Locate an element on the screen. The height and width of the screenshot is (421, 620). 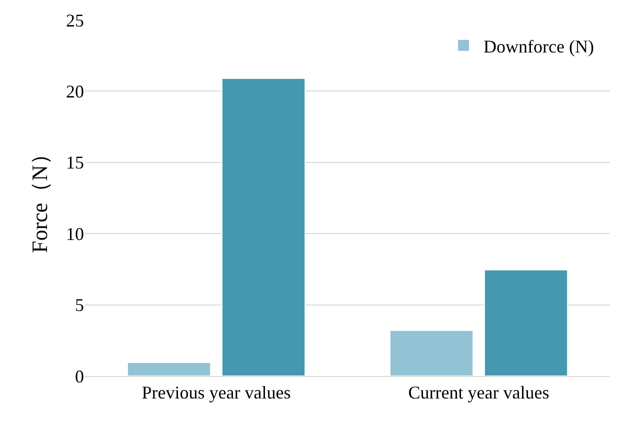
y-tick-label: 25 is located at coordinates (75, 20).